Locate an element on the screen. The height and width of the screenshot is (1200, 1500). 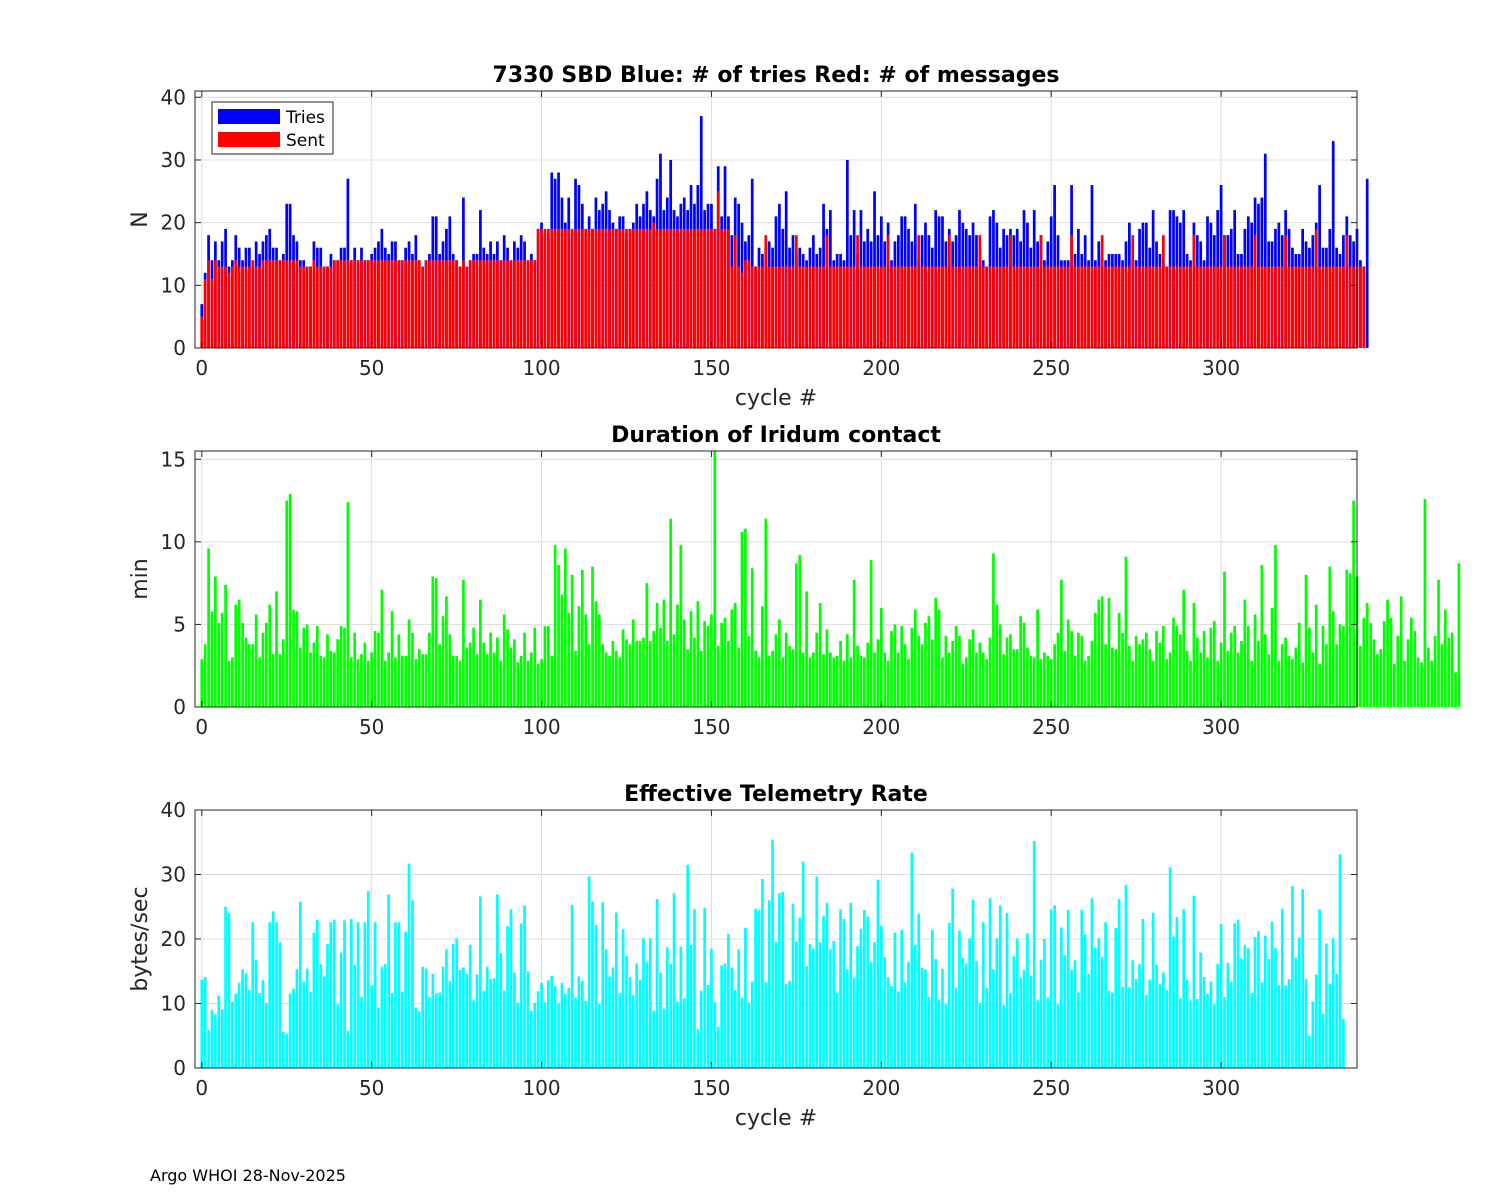
y-tick-label: 10 is located at coordinates (173, 542).